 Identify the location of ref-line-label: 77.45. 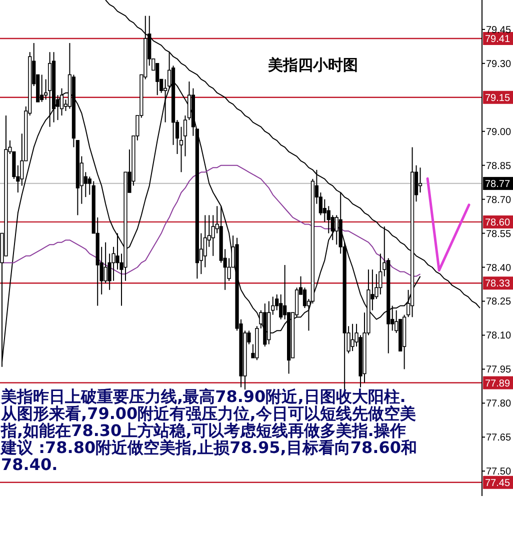
(497, 483).